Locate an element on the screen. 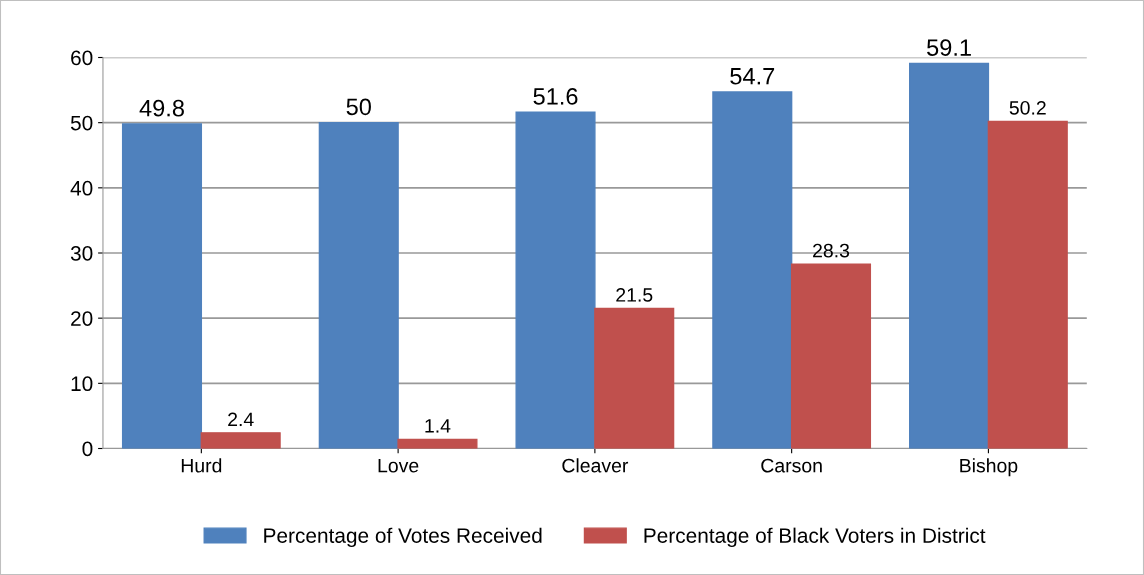 This screenshot has width=1144, height=575. y-tick-label: 30 is located at coordinates (81, 253).